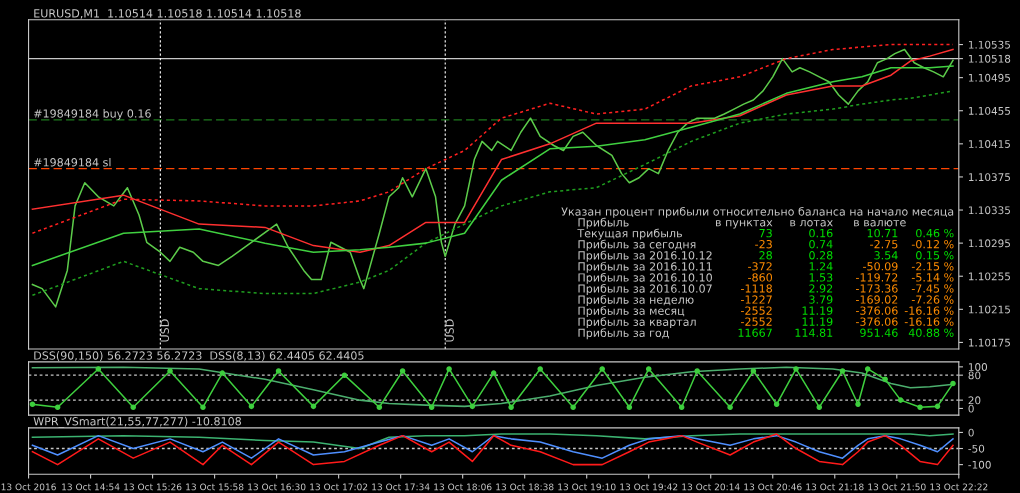  What do you see at coordinates (91, 487) in the screenshot?
I see `x-tick-label: 13 Oct 14:54` at bounding box center [91, 487].